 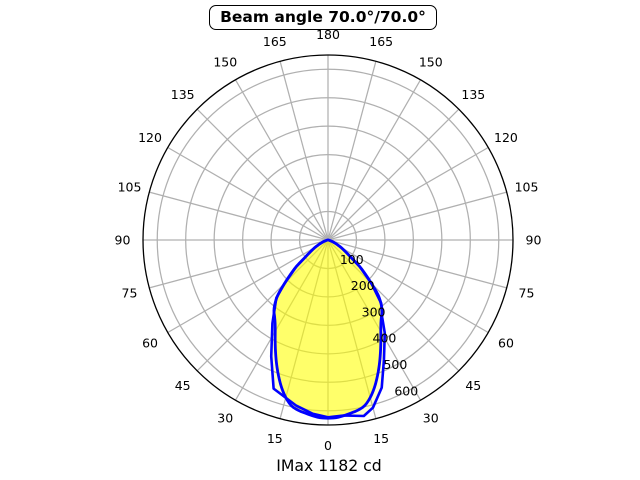 What do you see at coordinates (406, 390) in the screenshot?
I see `radius-tick-label: 600` at bounding box center [406, 390].